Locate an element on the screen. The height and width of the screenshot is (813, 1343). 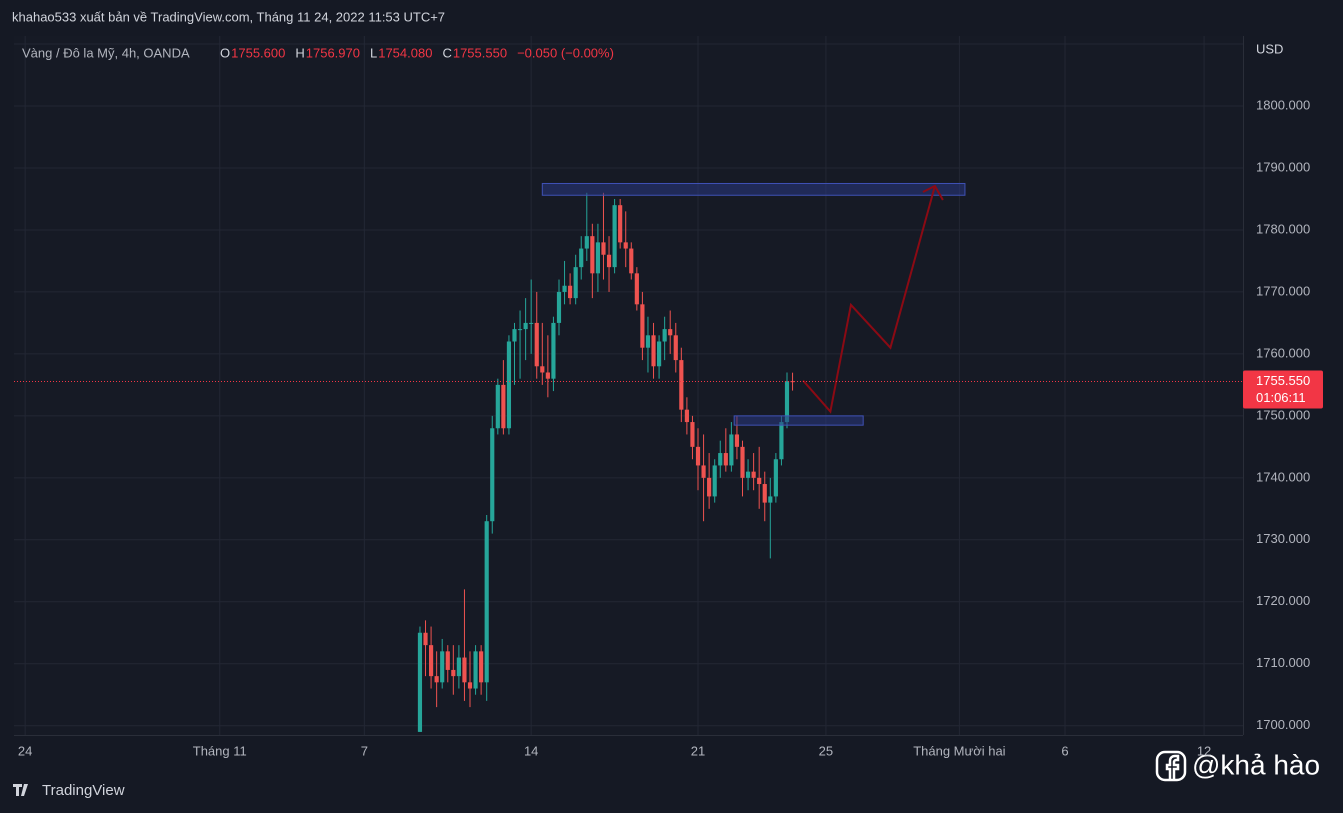
ohlc-label: L is located at coordinates (373, 52).